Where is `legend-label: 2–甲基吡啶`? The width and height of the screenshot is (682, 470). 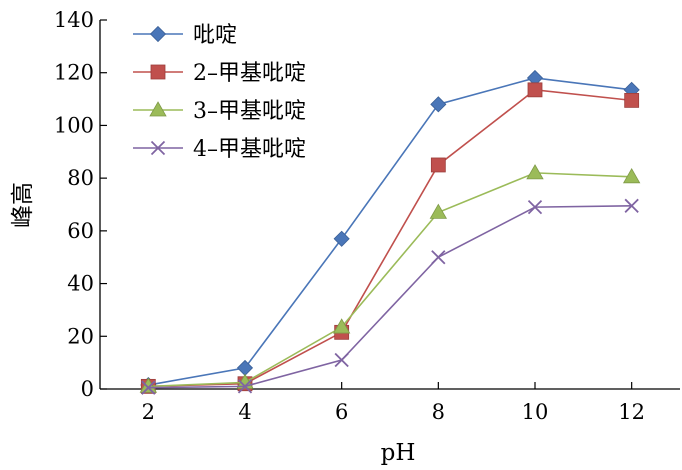
legend-label: 2–甲基吡啶 is located at coordinates (249, 73).